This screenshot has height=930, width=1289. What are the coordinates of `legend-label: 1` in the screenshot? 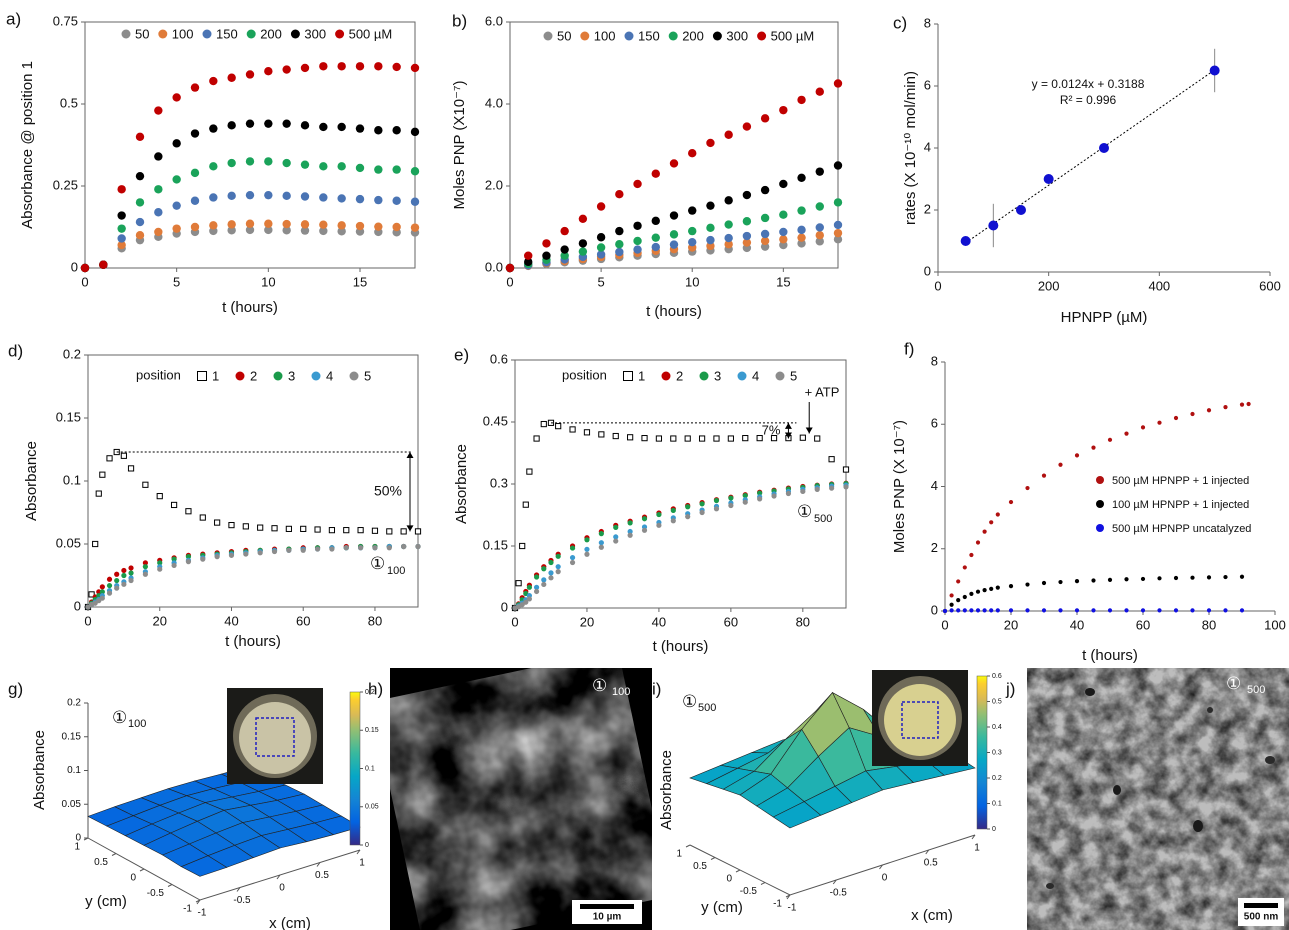 It's located at (641, 375).